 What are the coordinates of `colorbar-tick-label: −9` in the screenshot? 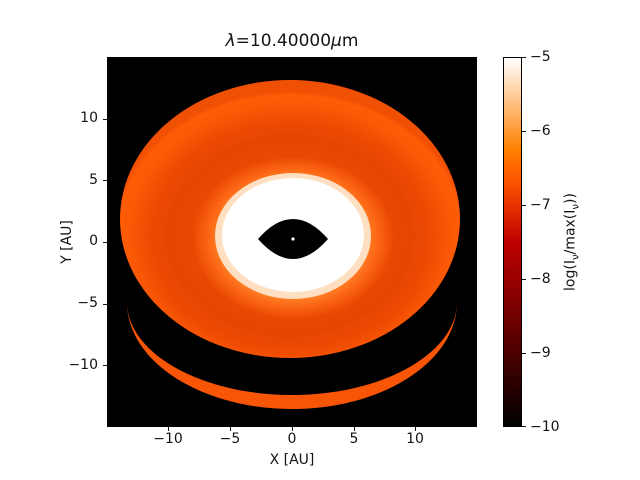 It's located at (540, 353).